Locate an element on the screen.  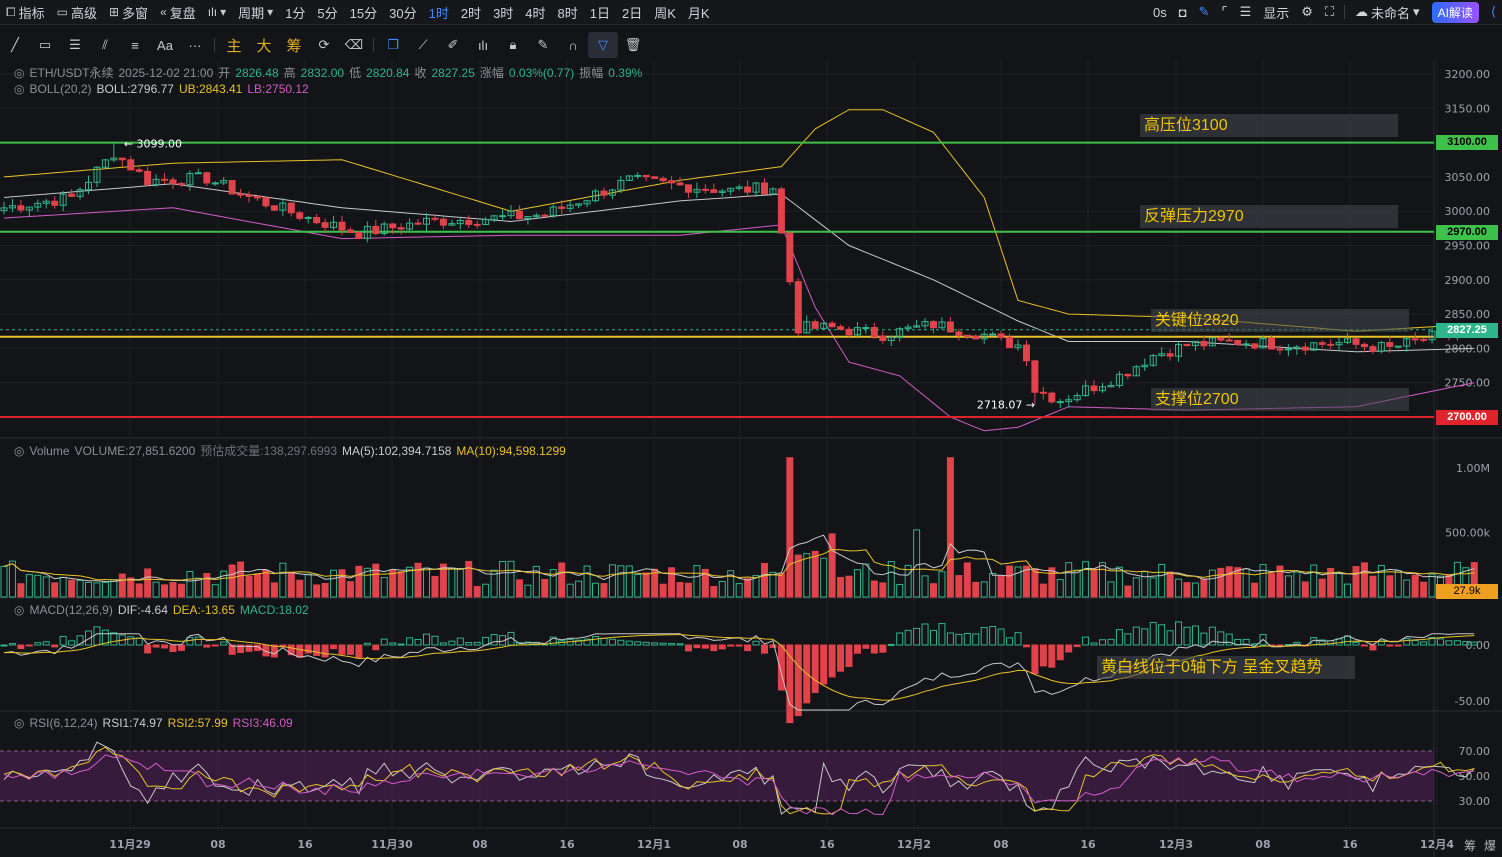
chart-type-button: ılı ▾ is located at coordinates (217, 12).